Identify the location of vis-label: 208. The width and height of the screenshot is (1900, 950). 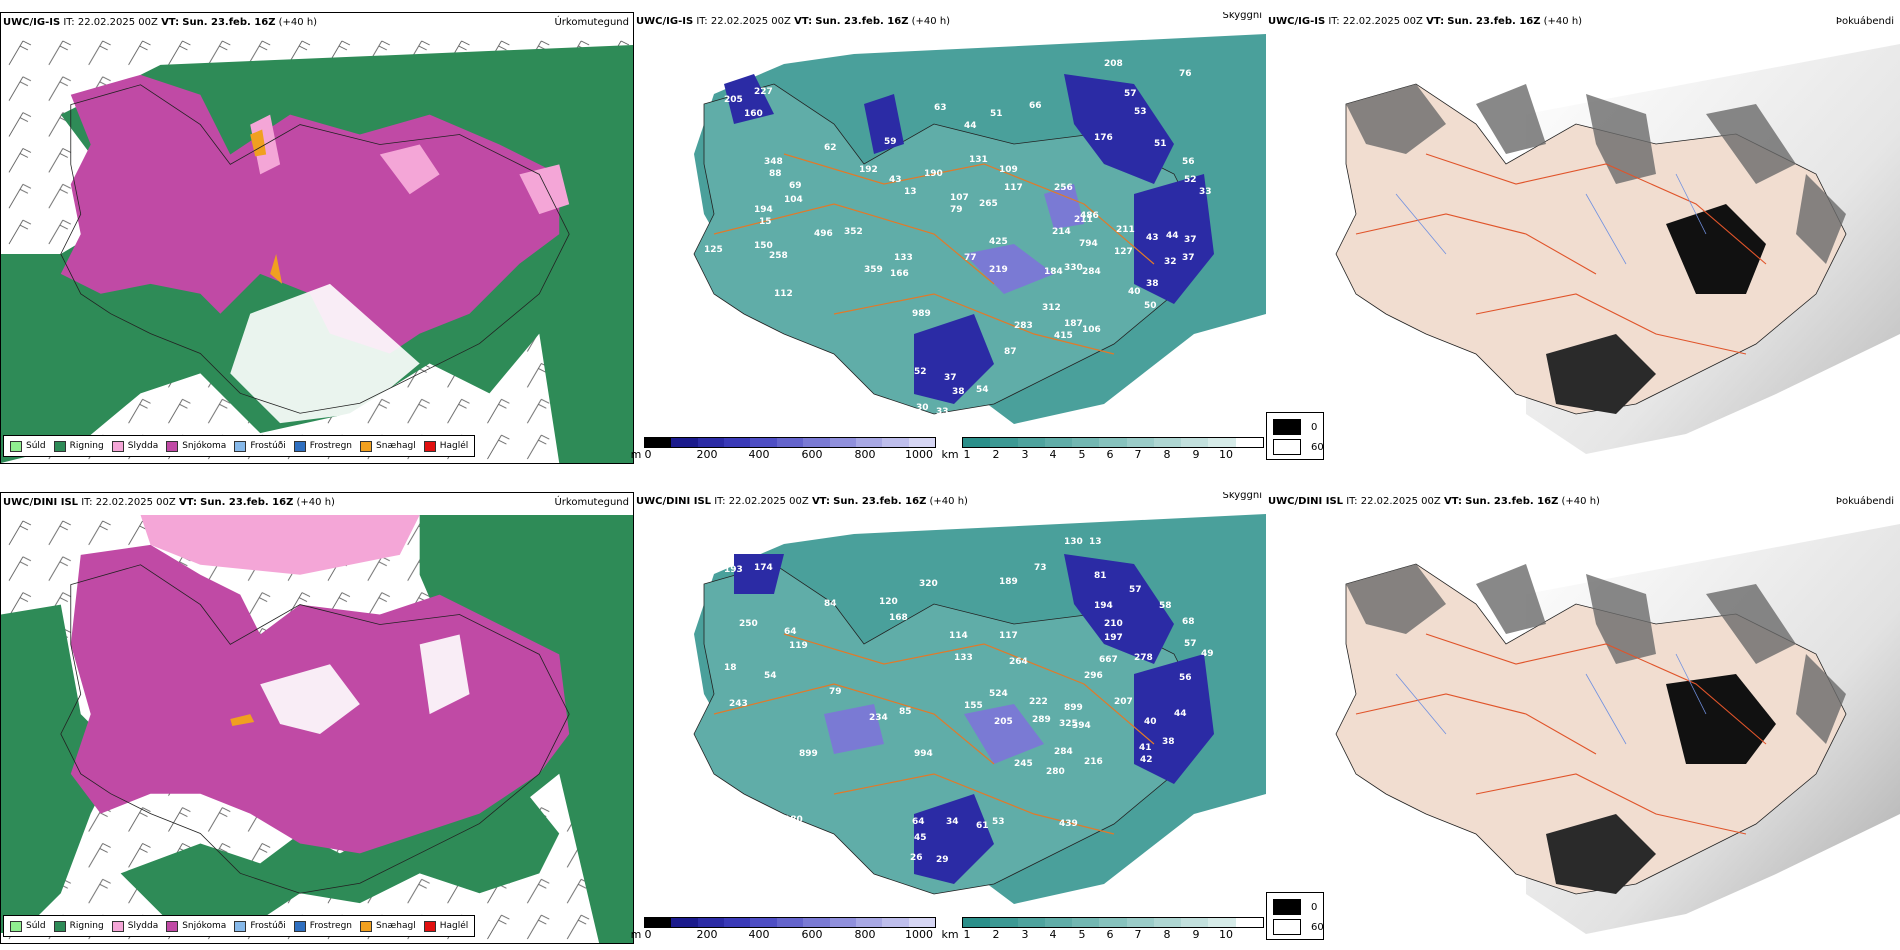
(1113, 64).